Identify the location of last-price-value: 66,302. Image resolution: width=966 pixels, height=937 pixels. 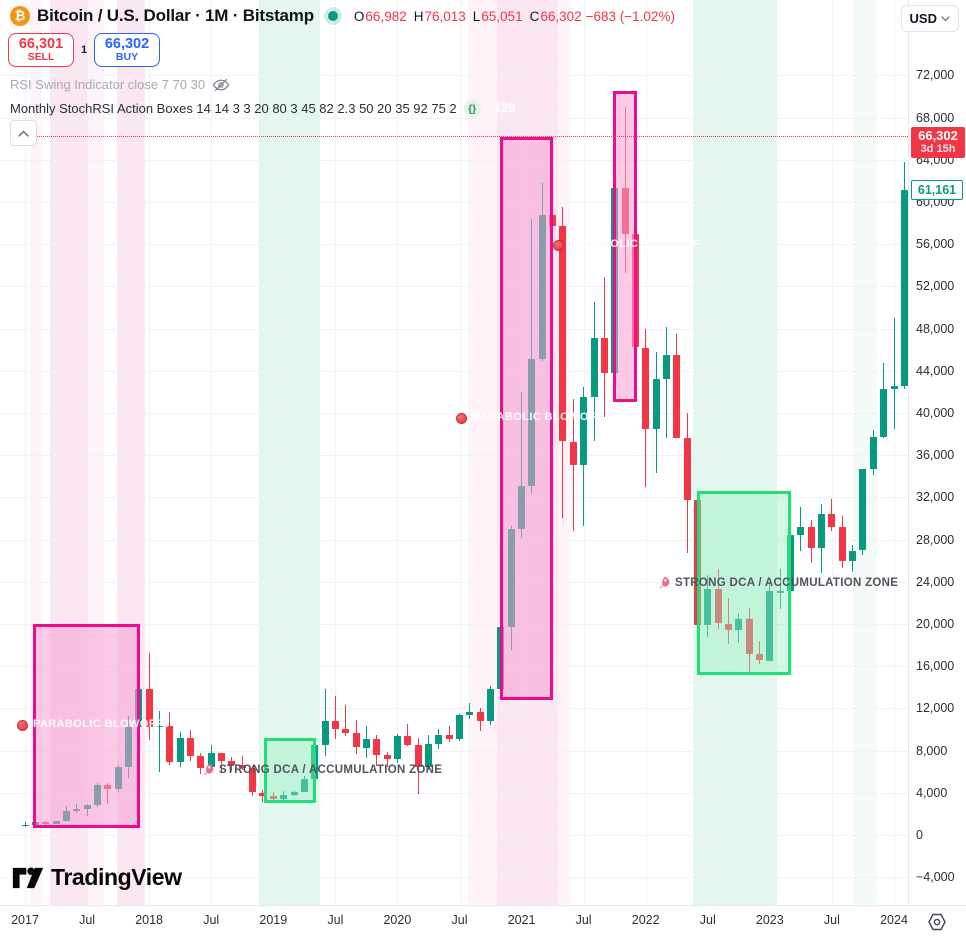
(938, 135).